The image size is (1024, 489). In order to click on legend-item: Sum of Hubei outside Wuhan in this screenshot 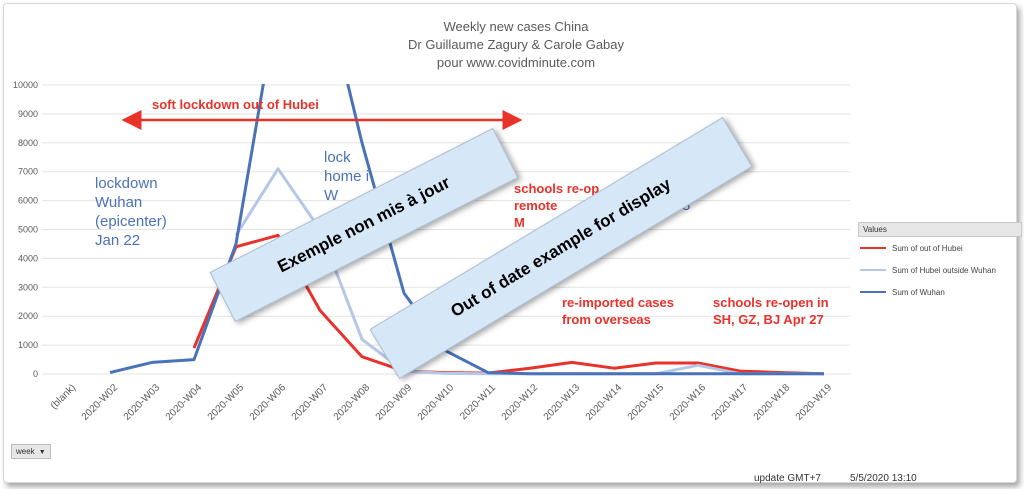, I will do `click(940, 270)`.